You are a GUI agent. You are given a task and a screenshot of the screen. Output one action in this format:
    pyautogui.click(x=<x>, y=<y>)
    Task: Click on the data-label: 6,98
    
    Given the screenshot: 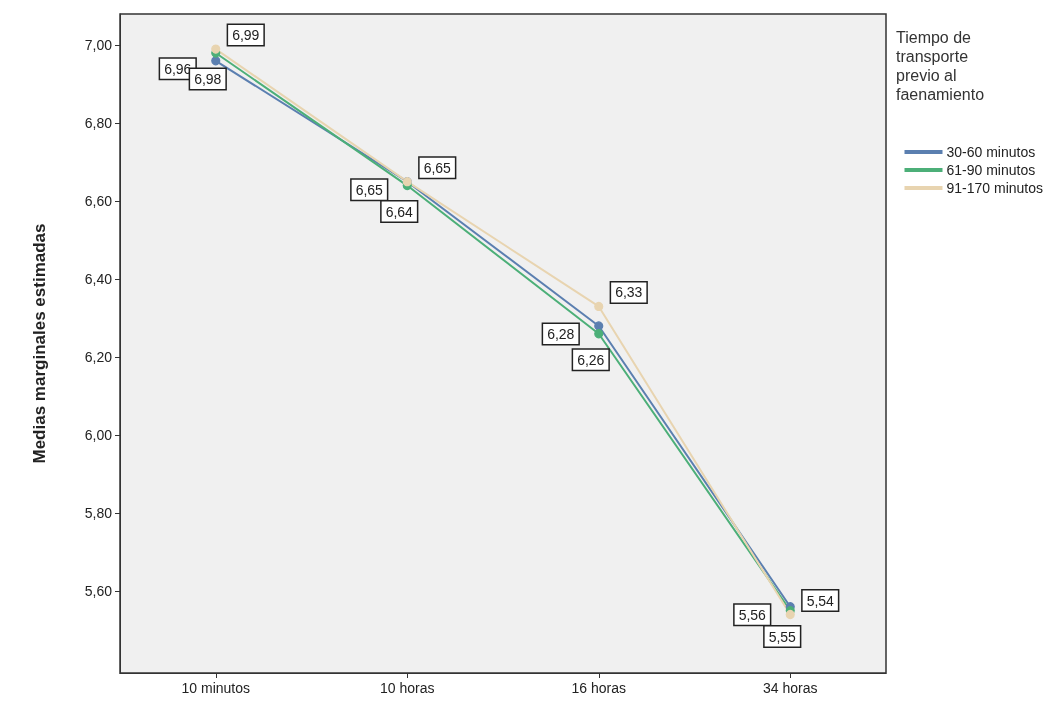 What is the action you would take?
    pyautogui.click(x=208, y=78)
    